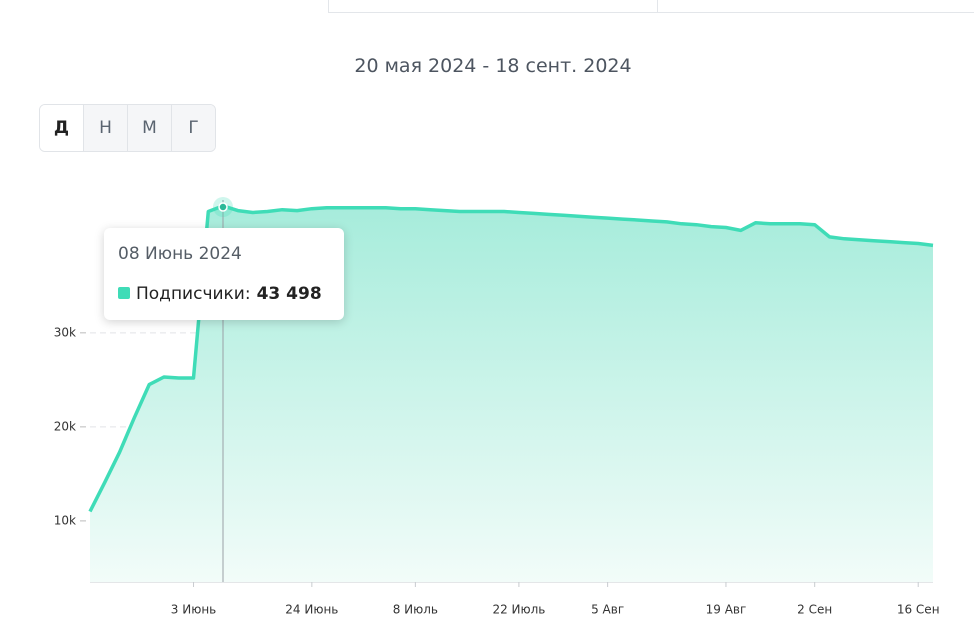  Describe the element at coordinates (193, 128) in the screenshot. I see `period-button: Г` at that location.